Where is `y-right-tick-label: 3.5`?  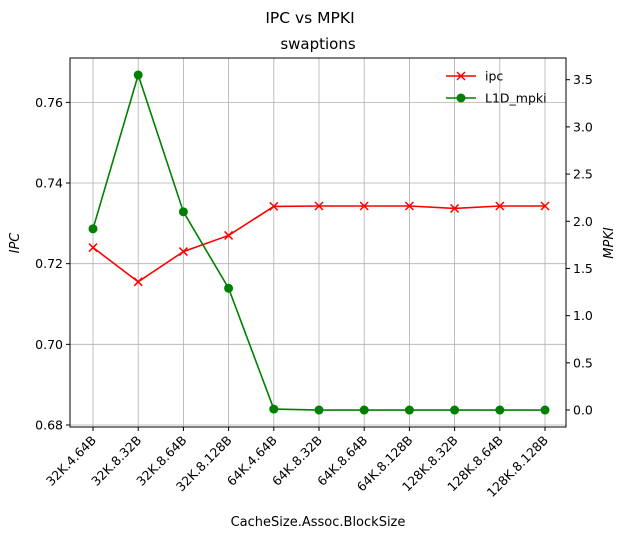
y-right-tick-label: 3.5 is located at coordinates (583, 79).